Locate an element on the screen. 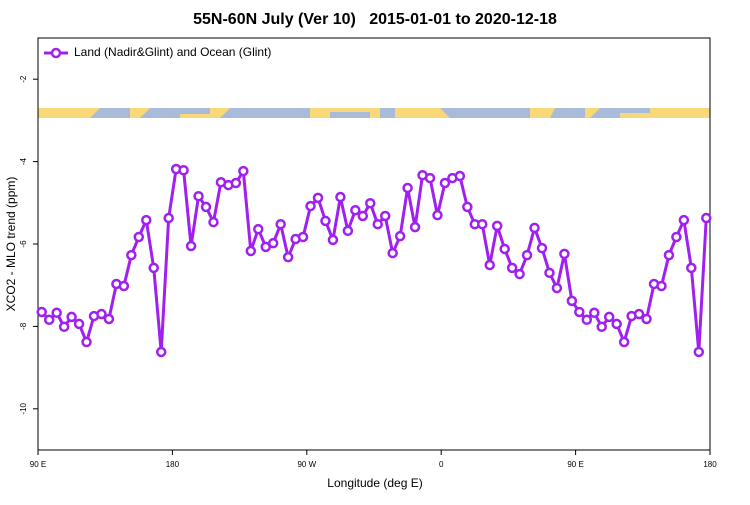  x-tick-label: 90 W is located at coordinates (306, 464).